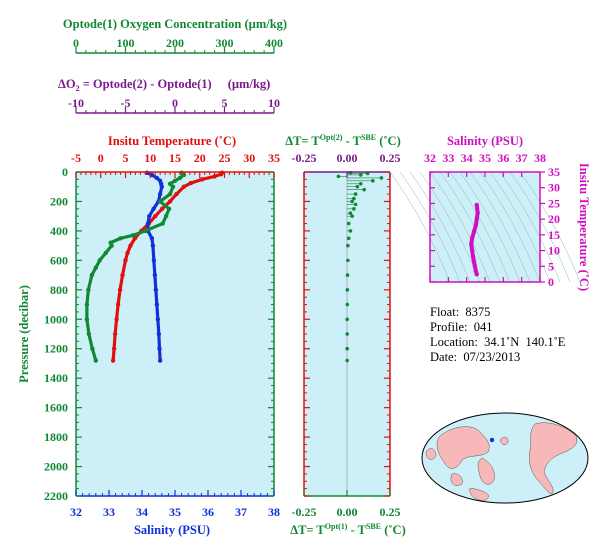 The height and width of the screenshot is (558, 608). Describe the element at coordinates (76, 158) in the screenshot. I see `temp-tick-label: -5` at that location.